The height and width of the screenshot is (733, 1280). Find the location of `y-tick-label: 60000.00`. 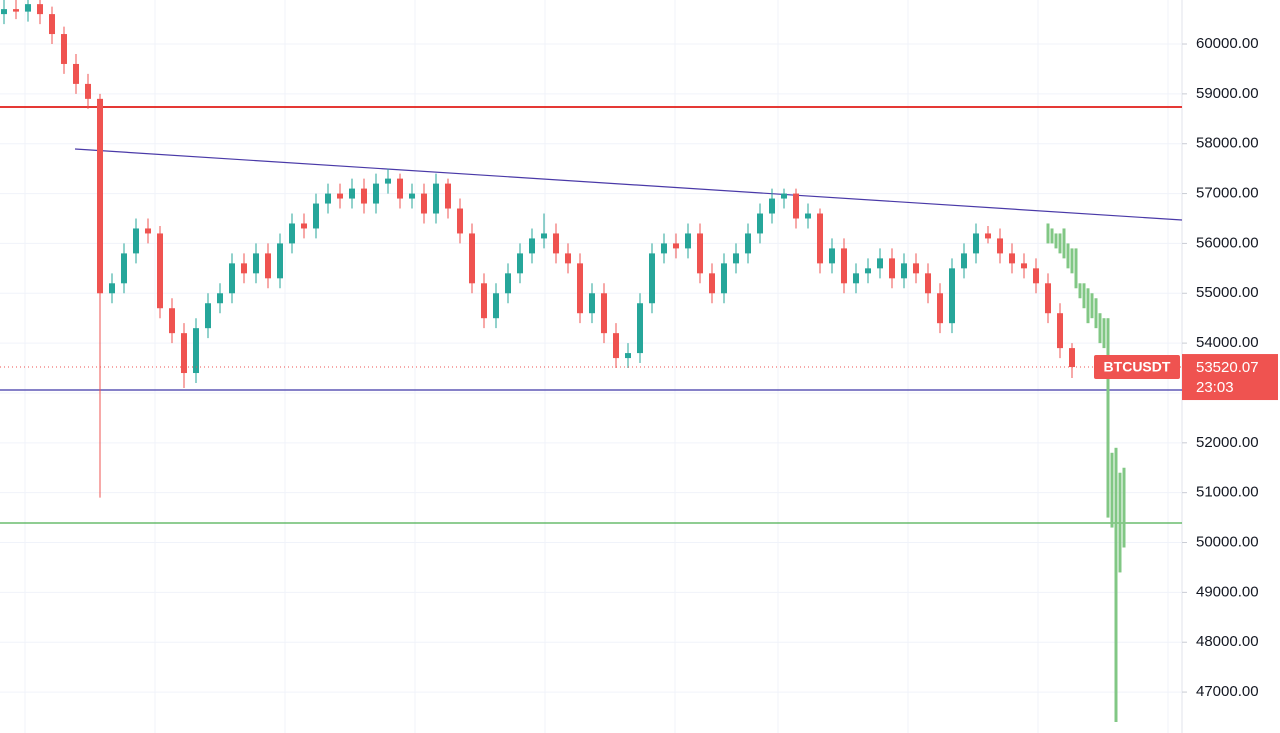

y-tick-label: 60000.00 is located at coordinates (1227, 43).